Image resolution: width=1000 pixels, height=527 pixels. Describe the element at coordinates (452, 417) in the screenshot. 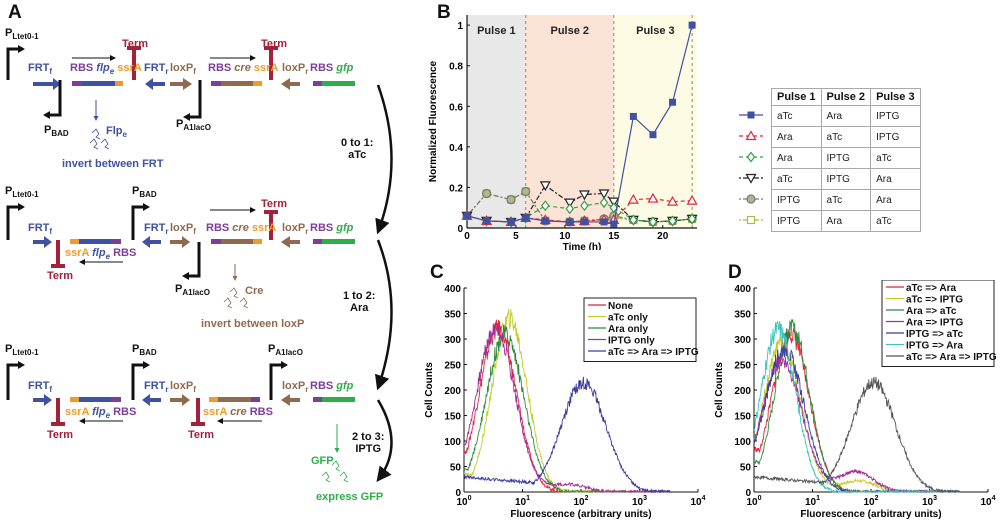

I see `y-tick-label: 150` at that location.